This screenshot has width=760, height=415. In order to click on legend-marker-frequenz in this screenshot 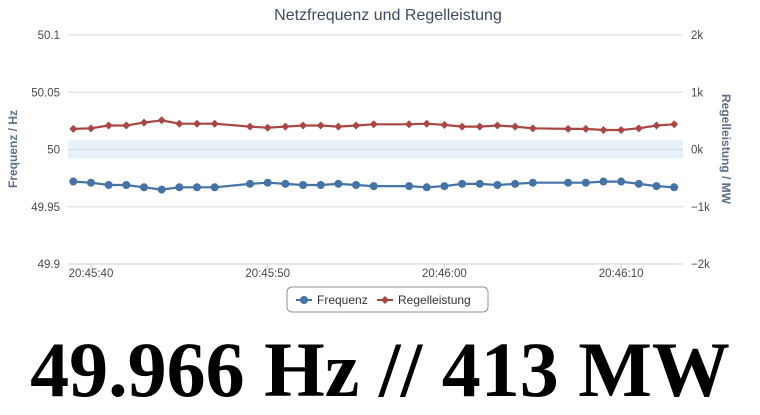, I will do `click(304, 300)`.